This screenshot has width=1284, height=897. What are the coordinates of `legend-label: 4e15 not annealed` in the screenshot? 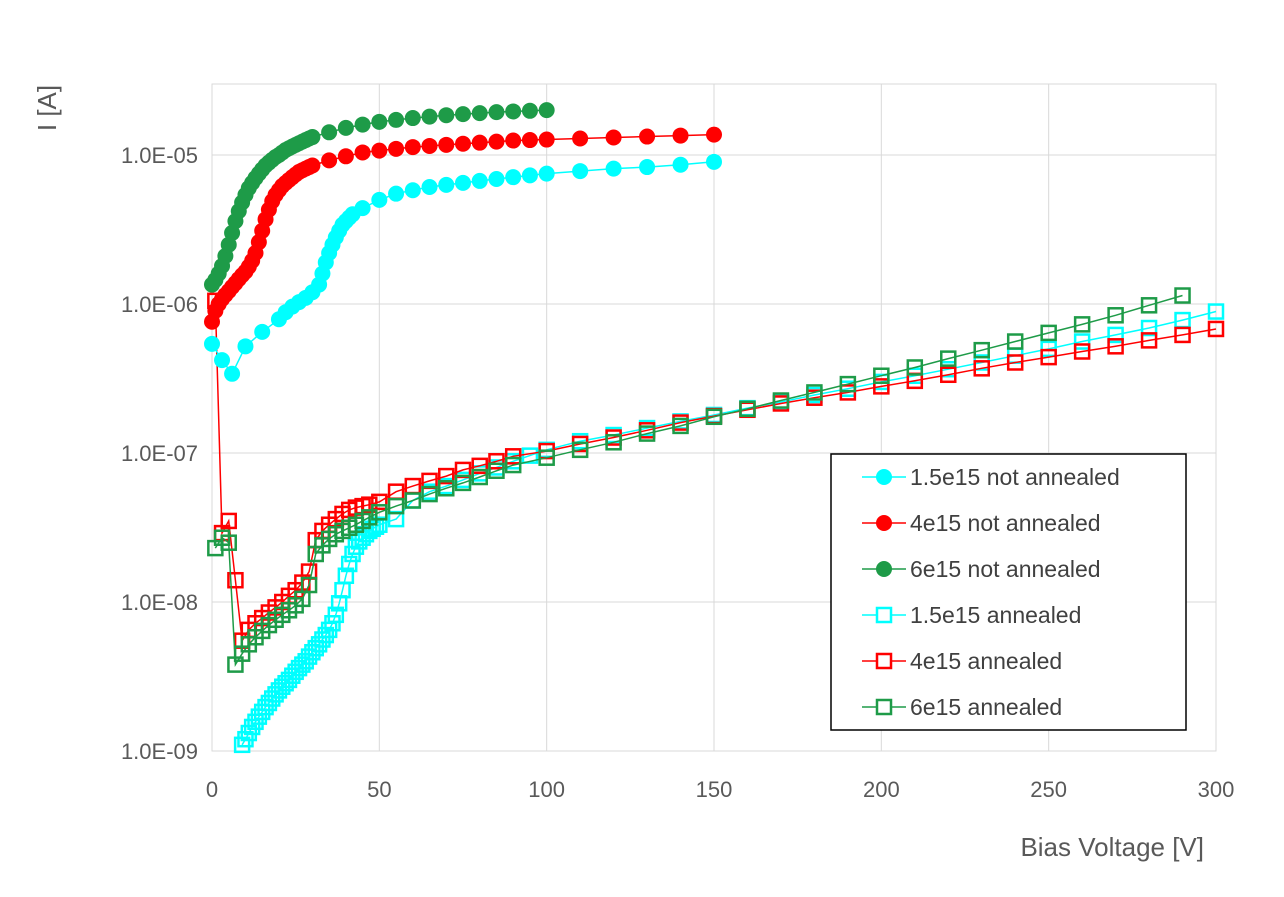 It's located at (1005, 523).